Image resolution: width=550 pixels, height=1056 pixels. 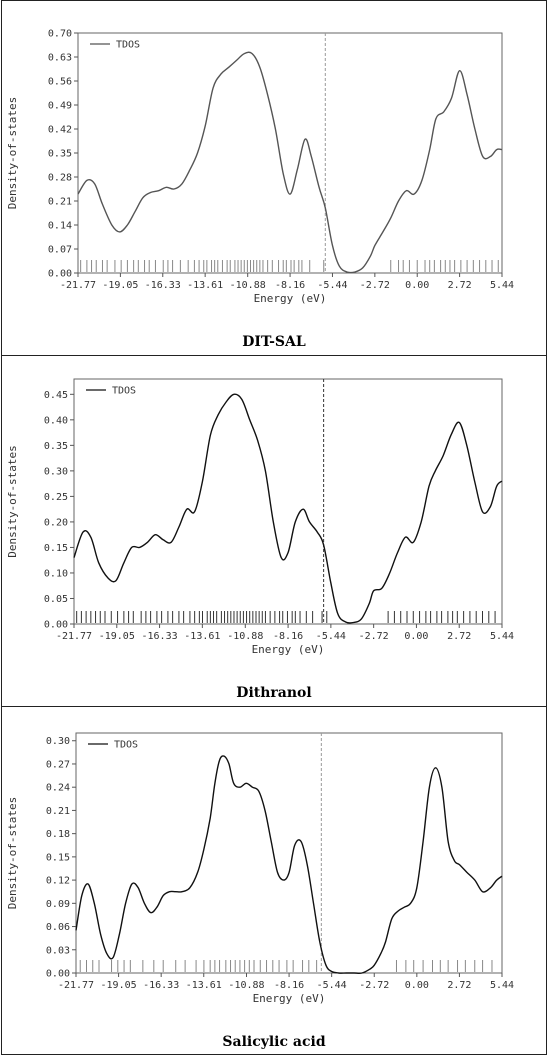 I want to click on y-tick-label: 0.06, so click(x=58, y=927).